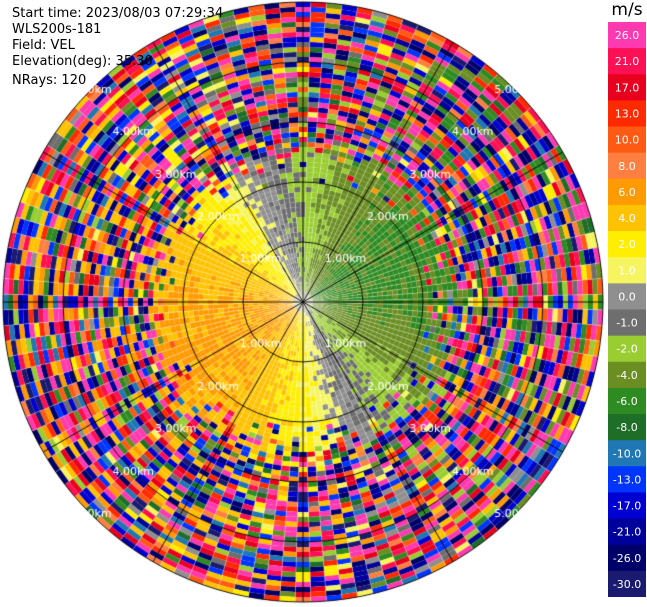  I want to click on colorbar-tick-label: -4.0, so click(626, 375).